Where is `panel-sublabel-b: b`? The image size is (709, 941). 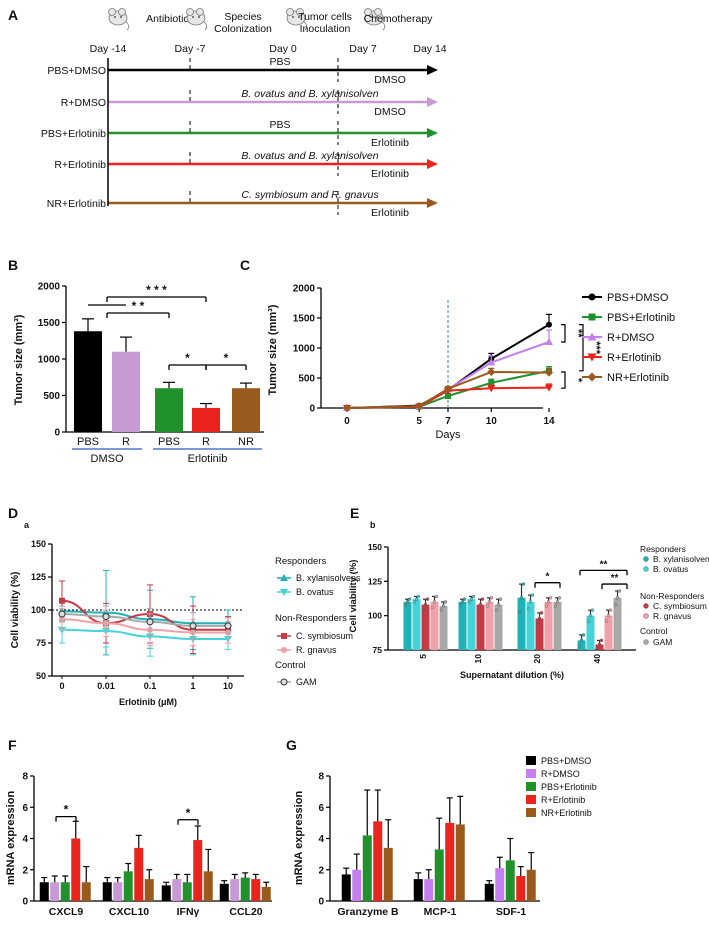 panel-sublabel-b: b is located at coordinates (373, 525).